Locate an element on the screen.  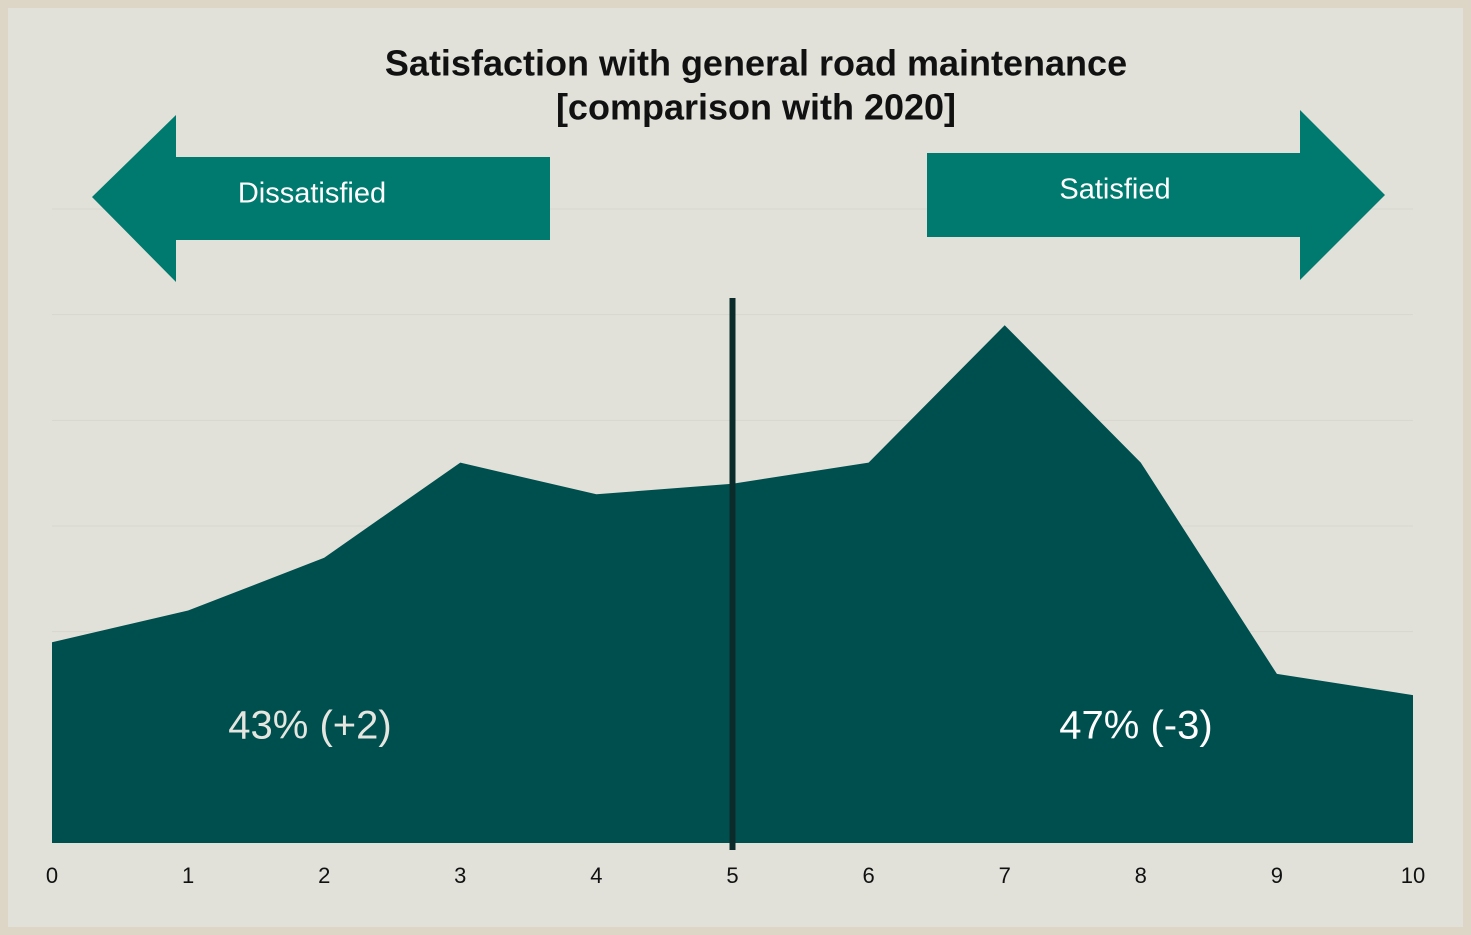
arrow-right is located at coordinates (1156, 195).